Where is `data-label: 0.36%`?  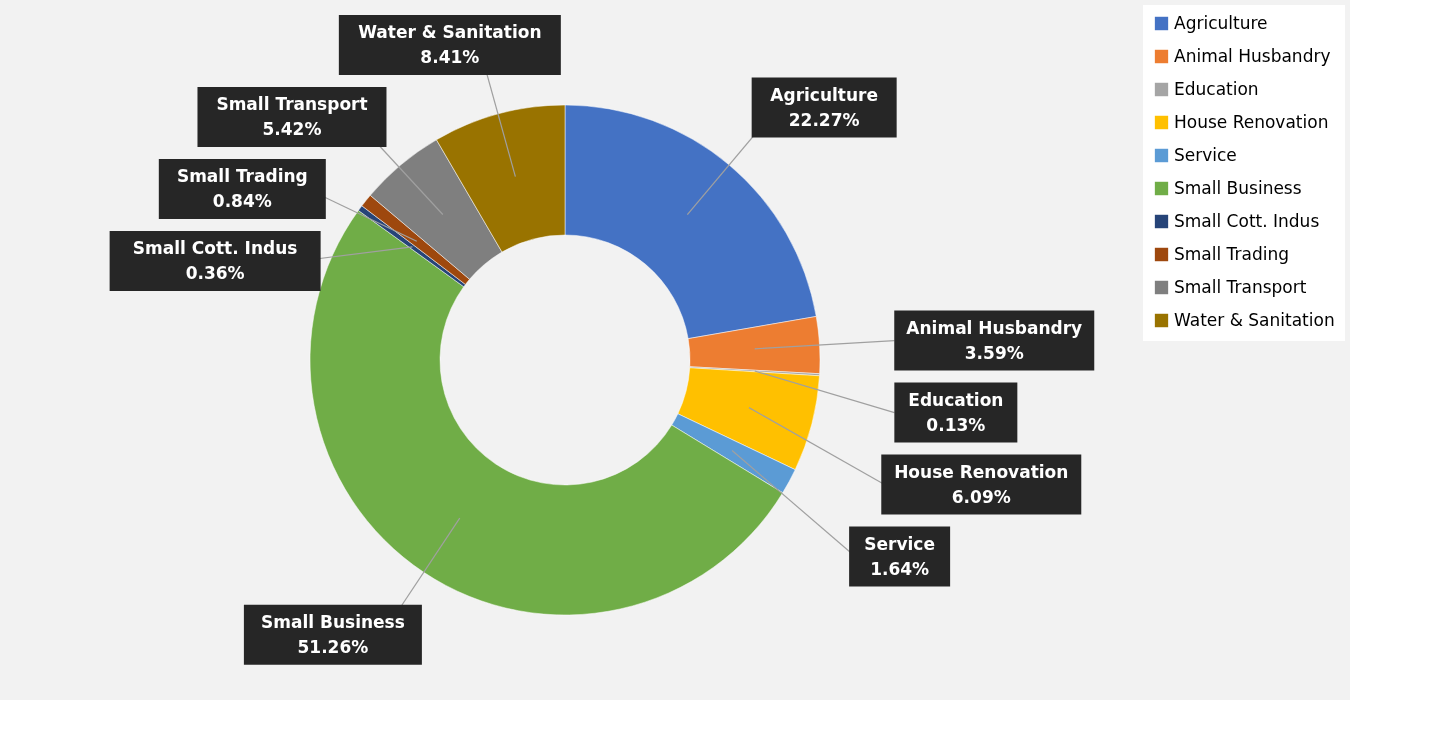
data-label: 0.36% is located at coordinates (215, 273).